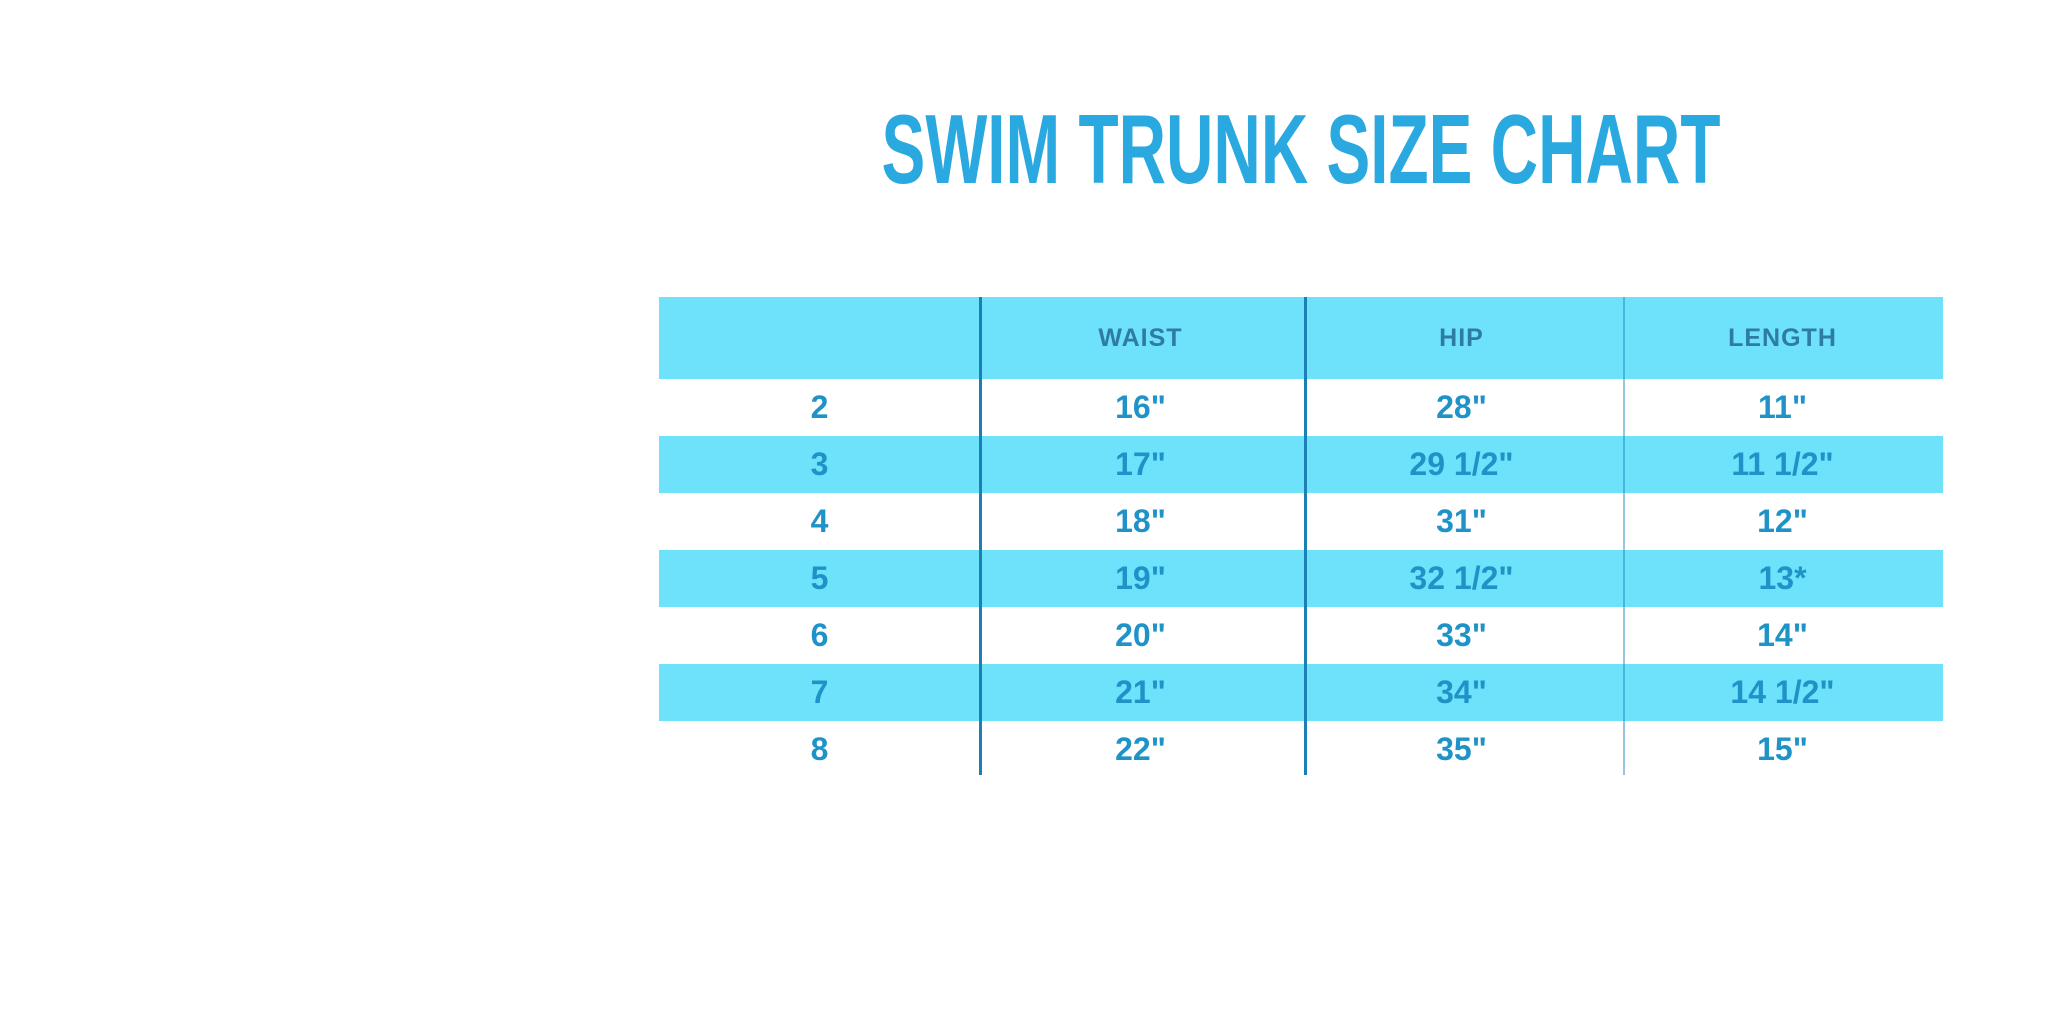 The width and height of the screenshot is (2048, 1024). I want to click on waist-cell: 18", so click(1140, 521).